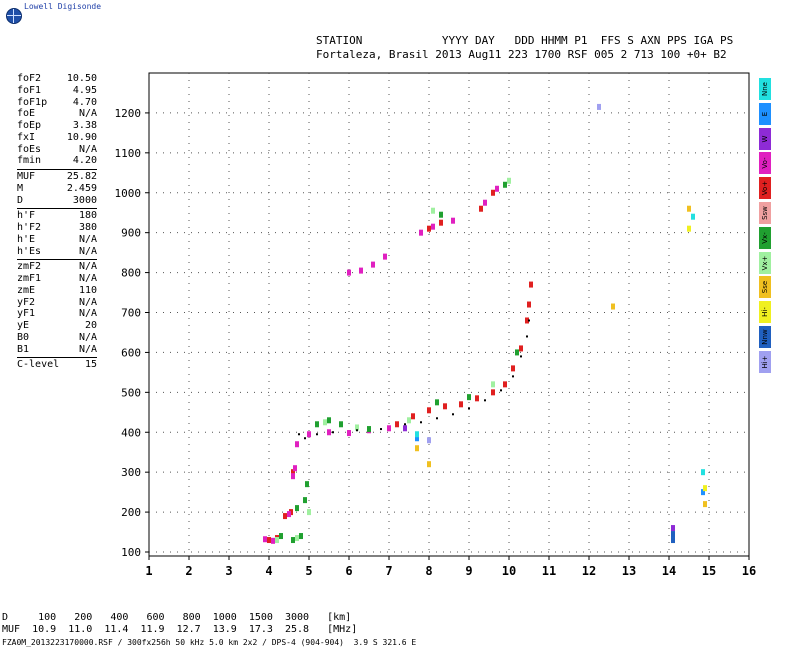  I want to click on param-label: foEp, so click(29, 125).